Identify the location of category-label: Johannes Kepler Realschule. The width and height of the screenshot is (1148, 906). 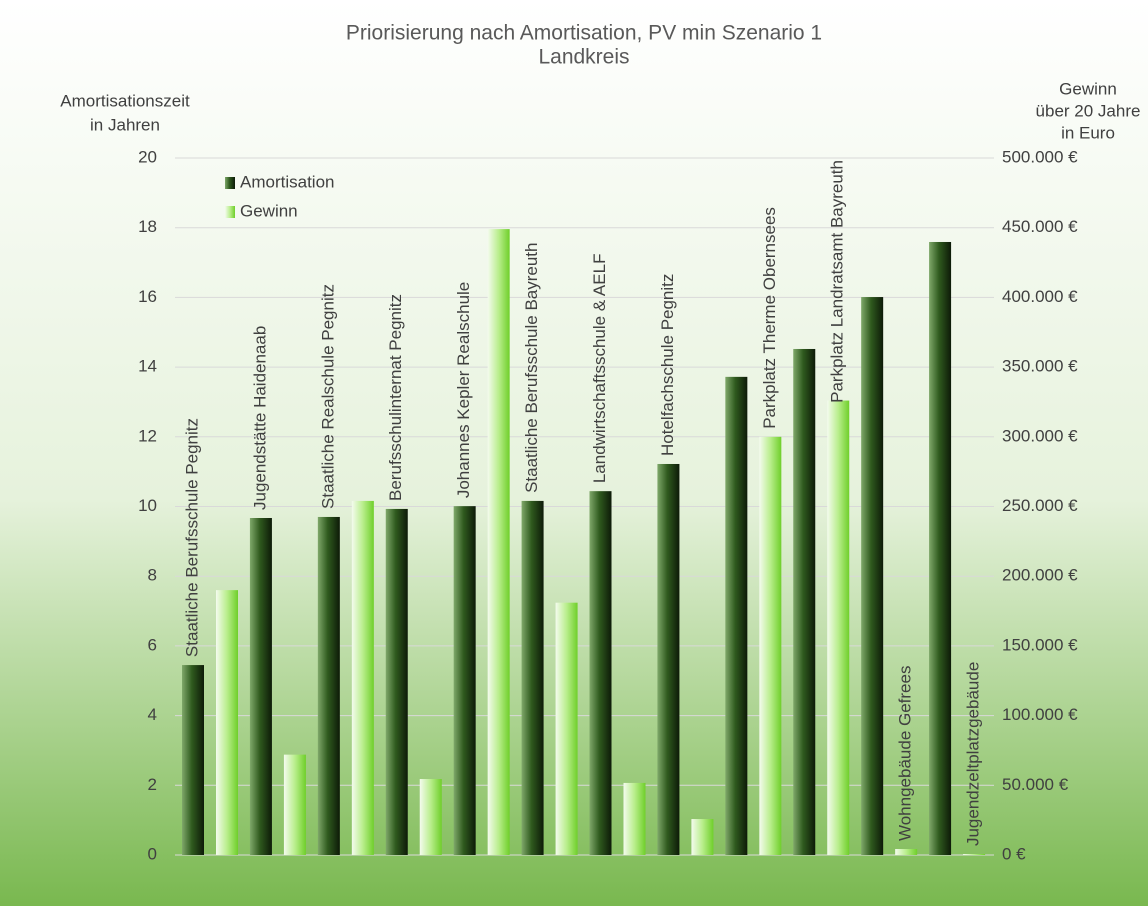
(463, 390).